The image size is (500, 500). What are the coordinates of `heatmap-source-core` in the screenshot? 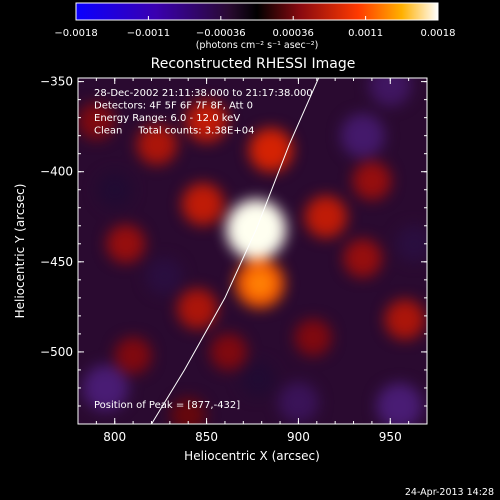 It's located at (260, 283).